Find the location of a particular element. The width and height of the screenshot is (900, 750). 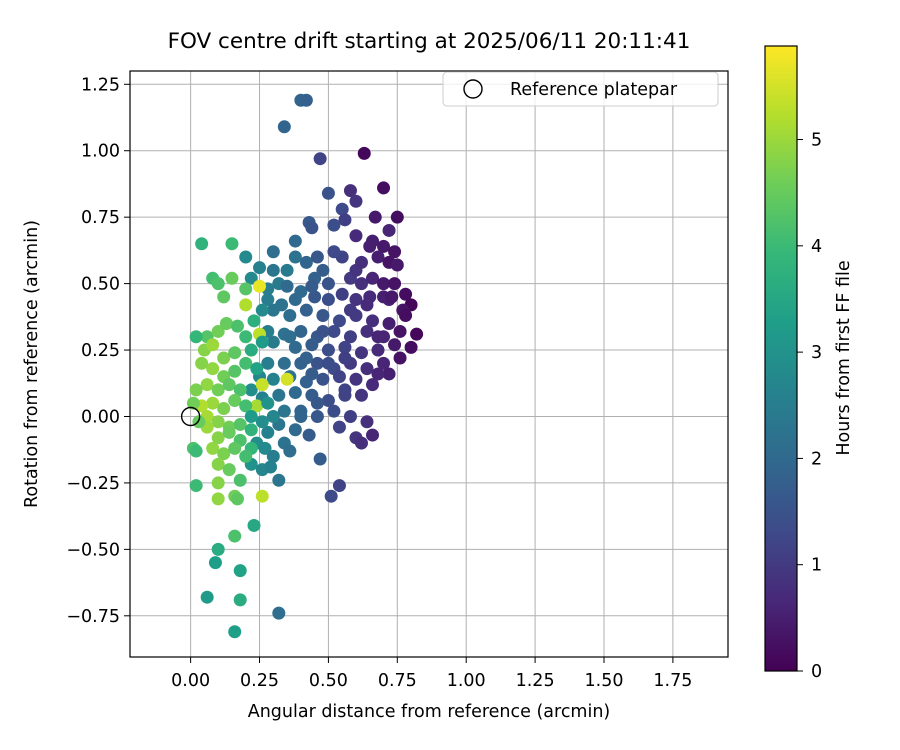

colorbar-tick-label: 5 is located at coordinates (816, 141).